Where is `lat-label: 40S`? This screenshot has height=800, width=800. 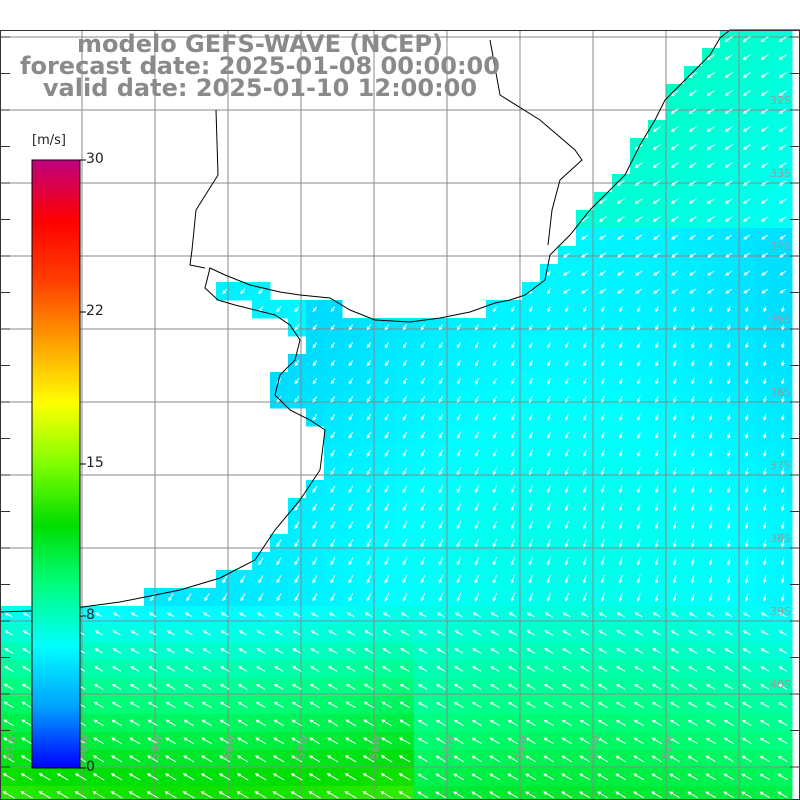 lat-label: 40S is located at coordinates (780, 684).